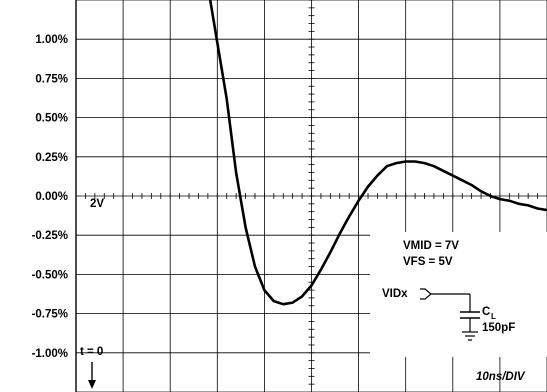 The width and height of the screenshot is (547, 392). What do you see at coordinates (501, 377) in the screenshot?
I see `time-per-div-label: 10ns/DIV` at bounding box center [501, 377].